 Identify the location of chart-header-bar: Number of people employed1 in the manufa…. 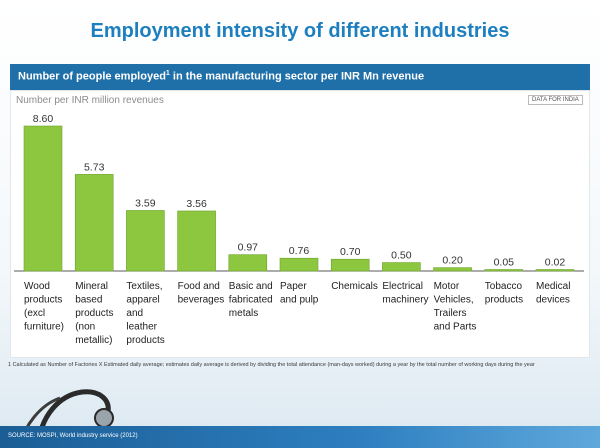
(300, 77).